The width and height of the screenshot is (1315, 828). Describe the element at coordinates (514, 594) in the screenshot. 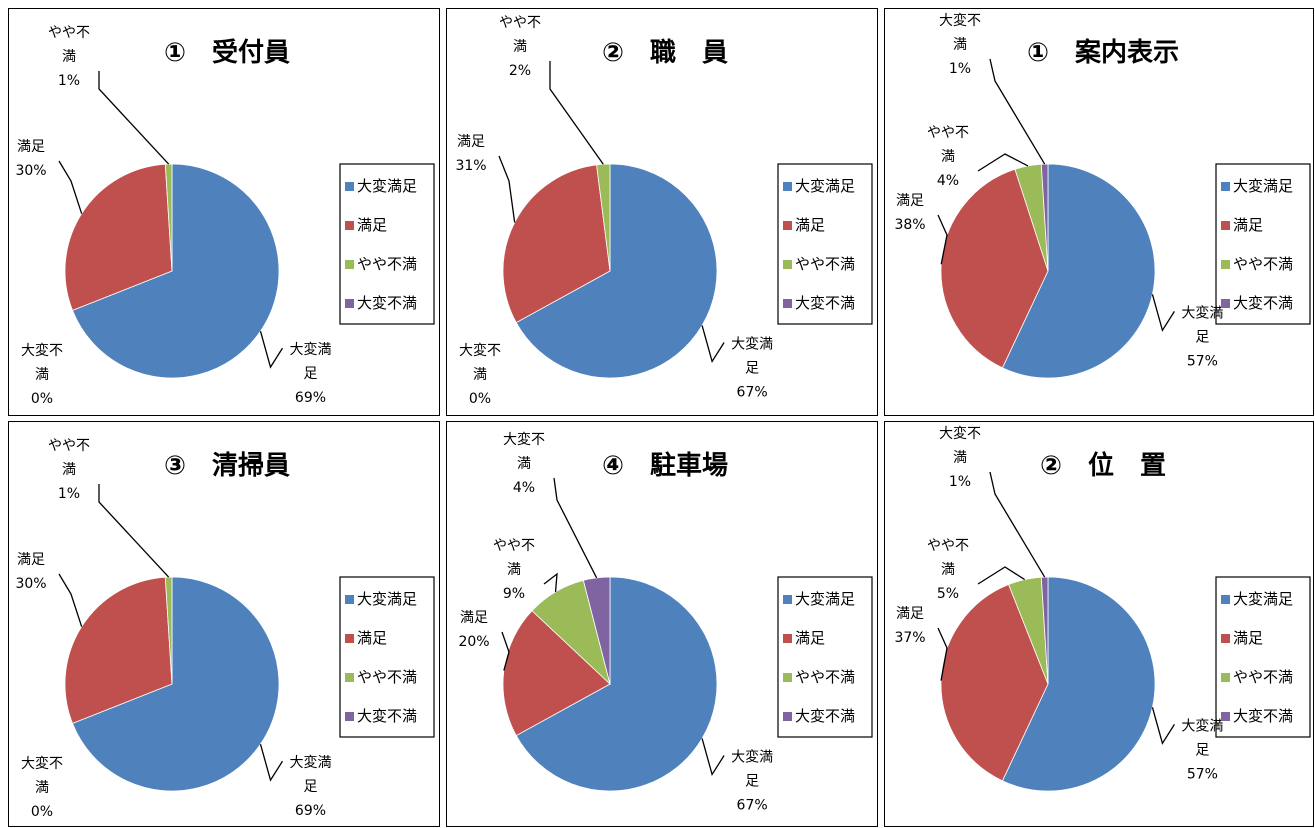

I see `data-label-percent: 9%` at that location.